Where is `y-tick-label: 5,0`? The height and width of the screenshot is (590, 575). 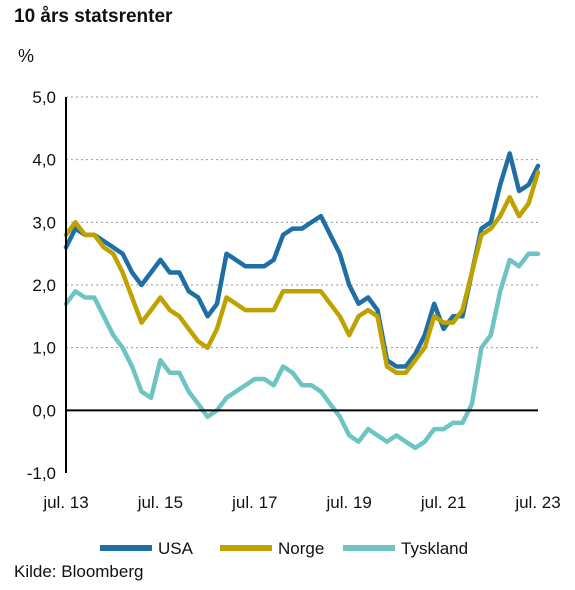
y-tick-label: 5,0 is located at coordinates (44, 97).